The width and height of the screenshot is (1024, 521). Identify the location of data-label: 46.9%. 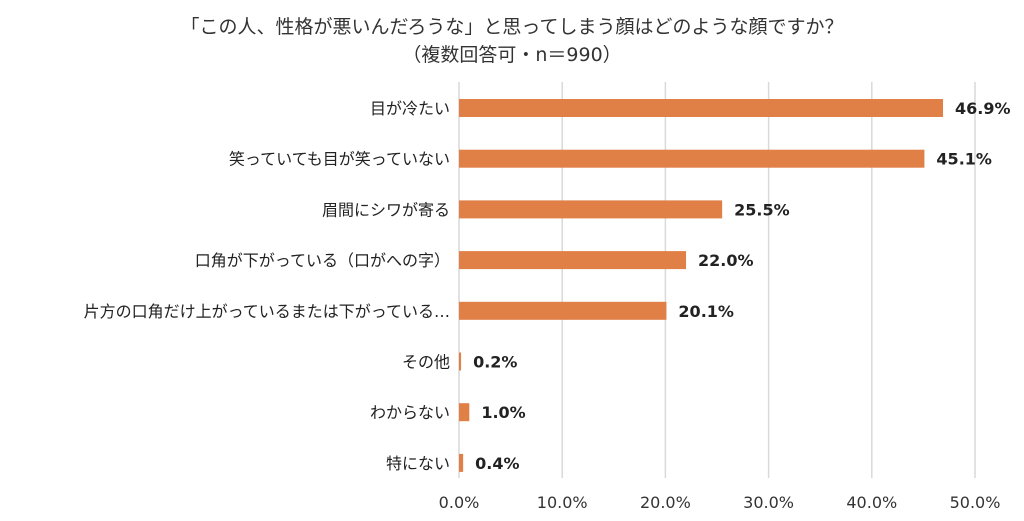
(983, 108).